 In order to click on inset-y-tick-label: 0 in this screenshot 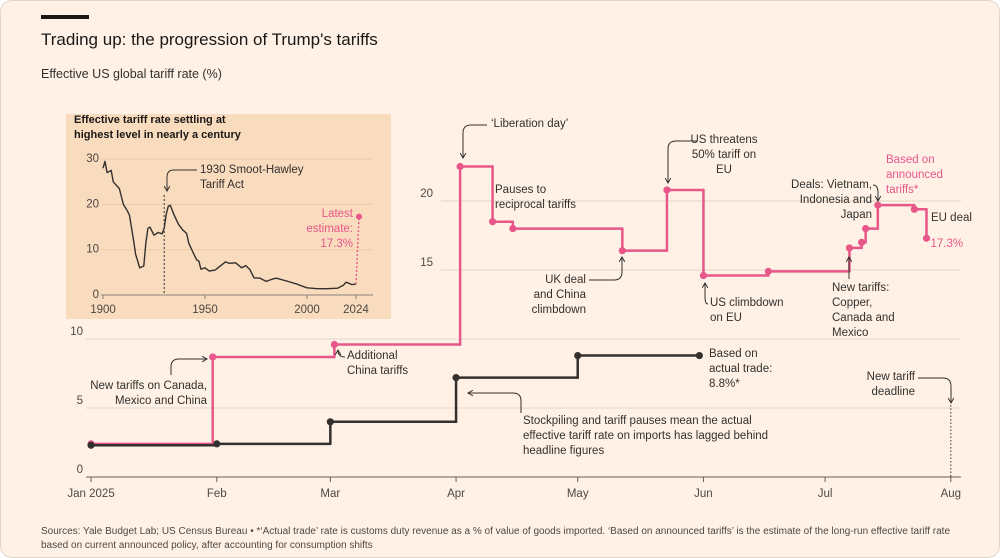, I will do `click(96, 295)`.